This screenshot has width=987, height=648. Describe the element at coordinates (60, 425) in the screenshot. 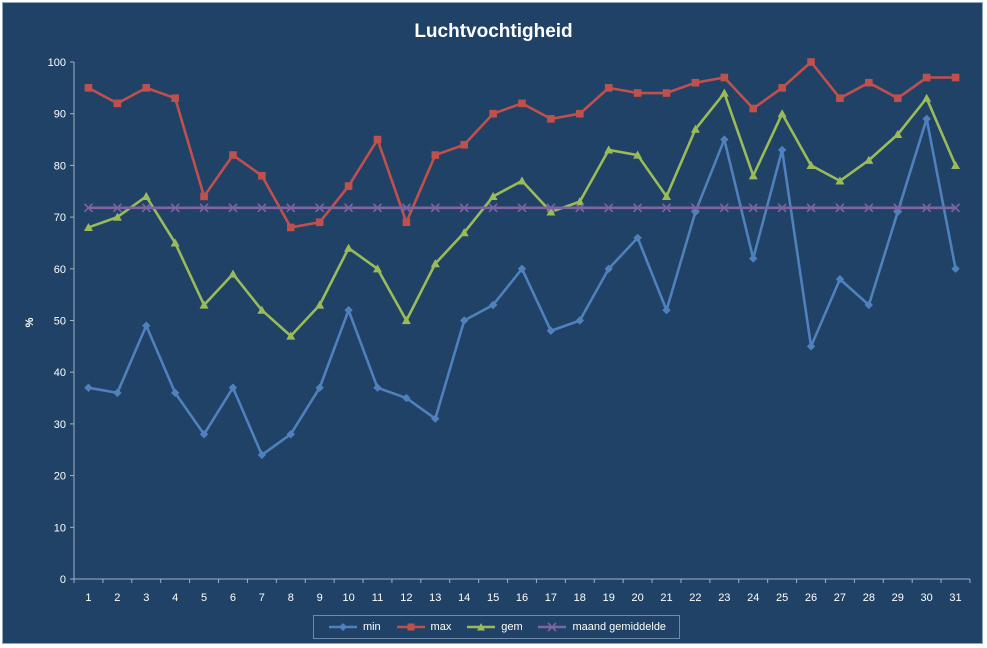

I see `y-tick-label: 30` at that location.